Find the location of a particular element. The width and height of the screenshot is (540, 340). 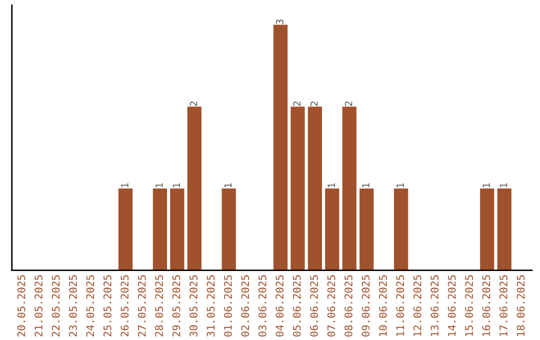

x-tick-label: 31.05.2025 is located at coordinates (210, 305).